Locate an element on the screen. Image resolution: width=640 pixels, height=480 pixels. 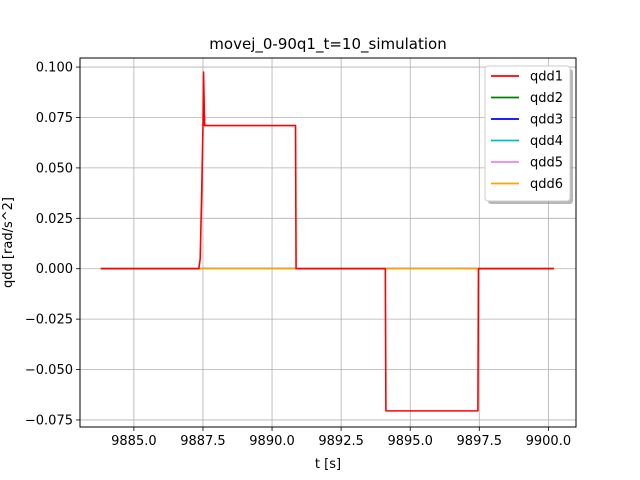
legend: qdd1 qdd2 qdd3 qdd4 qdd5 qdd6 is located at coordinates (528, 134).